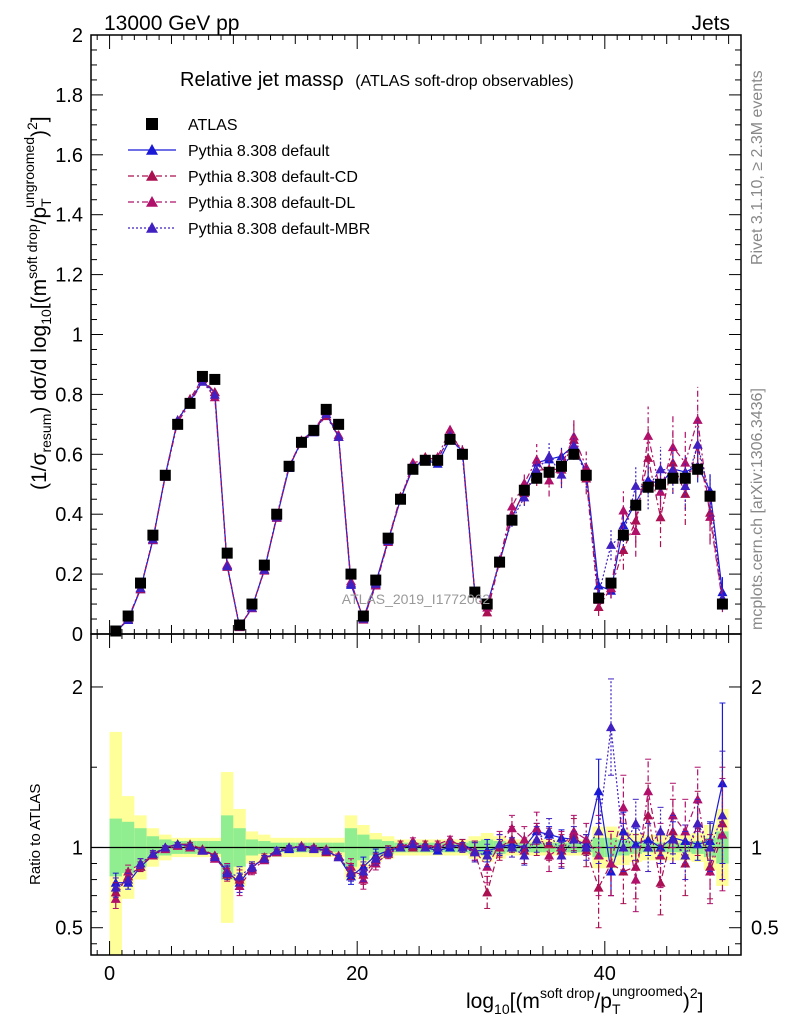  I want to click on legend-label: Pythia 8.308 default-DL, so click(271, 203).